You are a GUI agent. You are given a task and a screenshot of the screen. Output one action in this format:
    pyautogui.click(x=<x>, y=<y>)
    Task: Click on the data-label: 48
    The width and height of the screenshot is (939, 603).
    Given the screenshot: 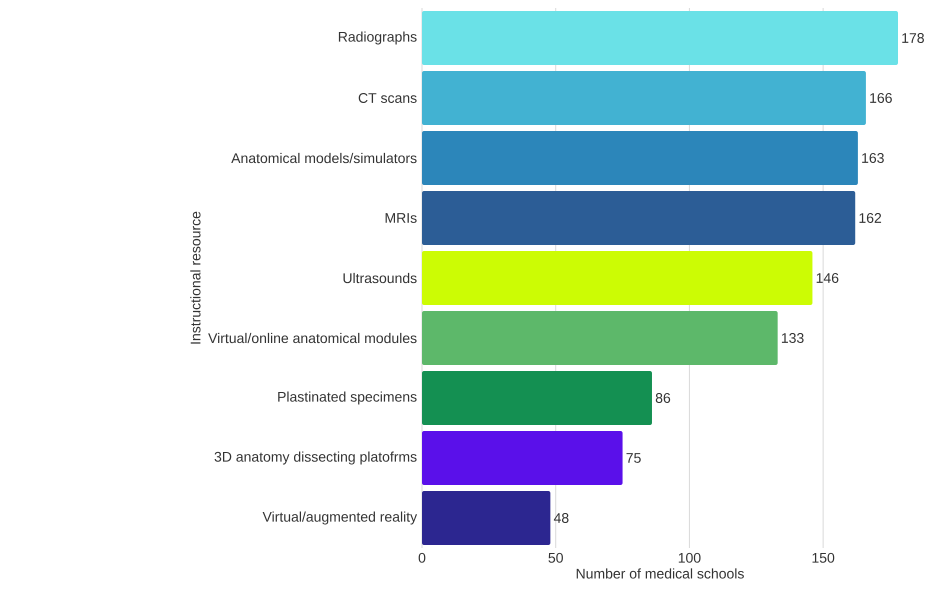 What is the action you would take?
    pyautogui.click(x=561, y=518)
    